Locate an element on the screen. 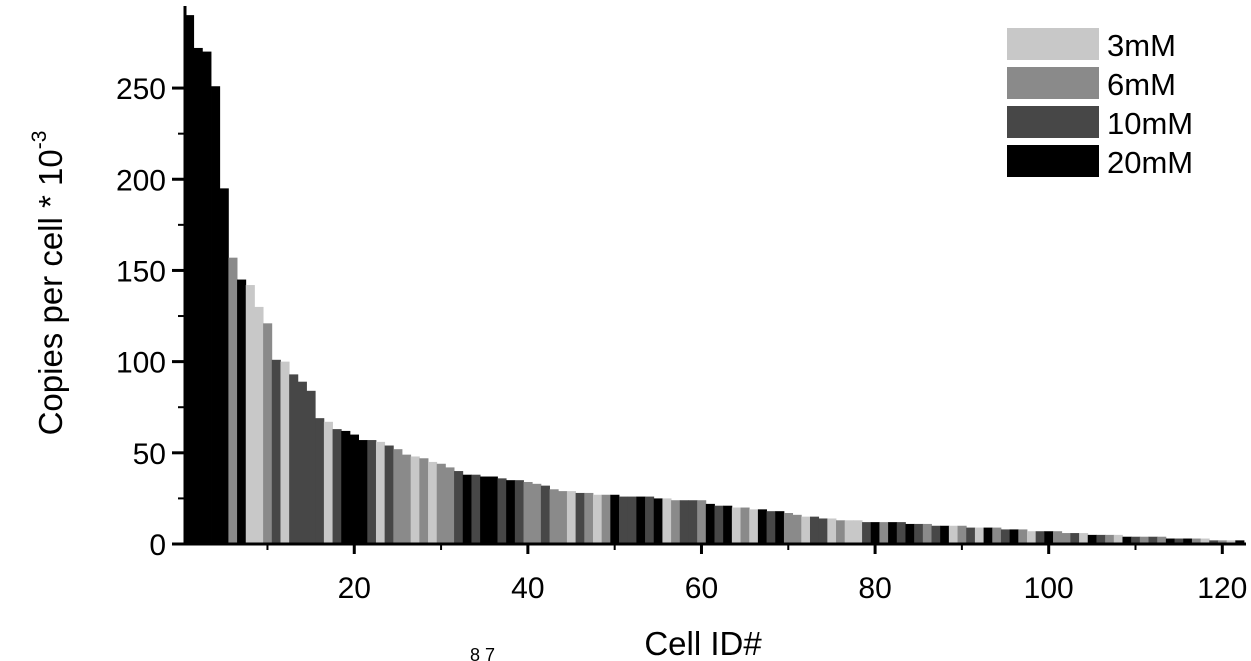 The image size is (1251, 661). y-tick-label: 150 is located at coordinates (141, 271).